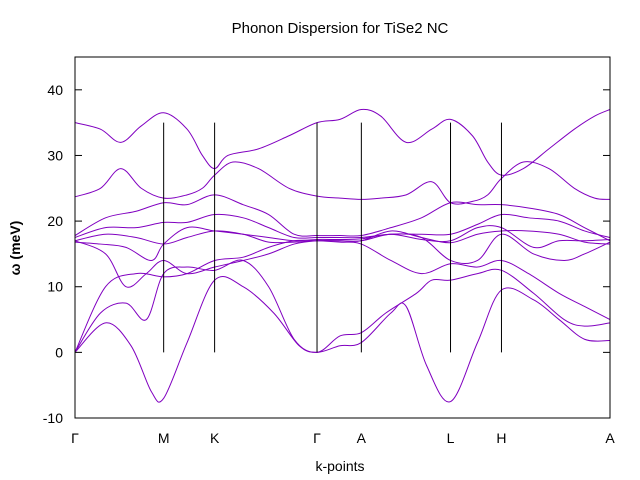  I want to click on x-tick-label: M, so click(164, 438).